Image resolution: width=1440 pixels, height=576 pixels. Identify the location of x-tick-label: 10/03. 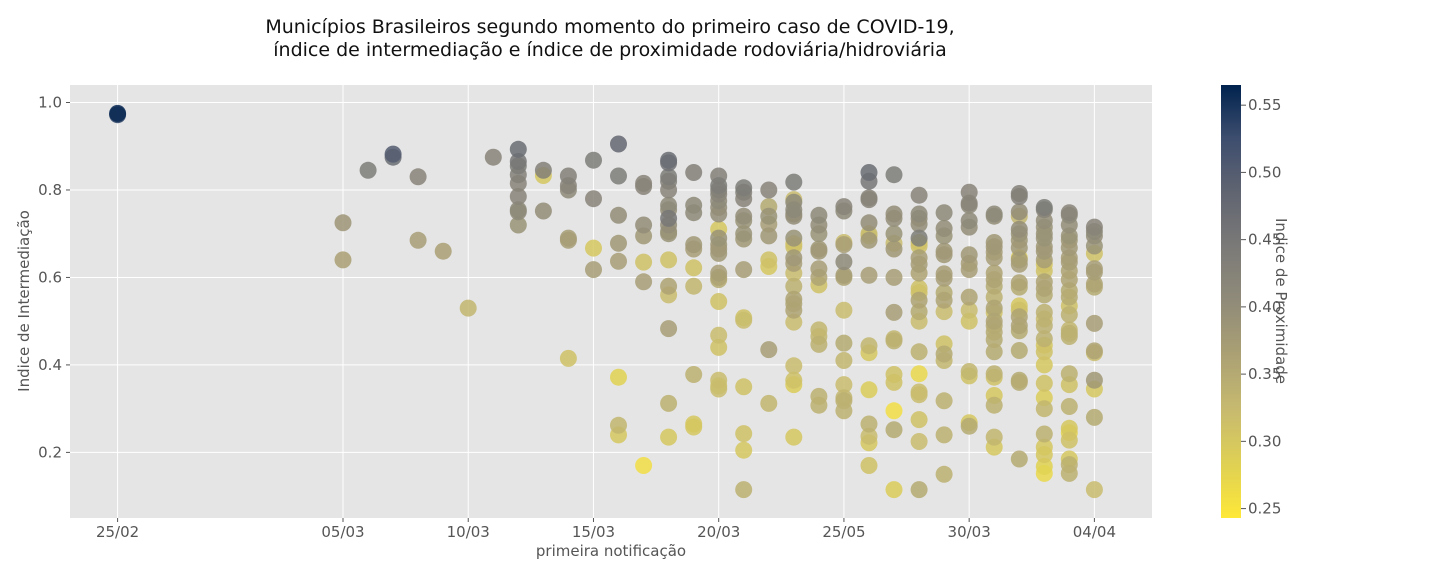
(468, 532).